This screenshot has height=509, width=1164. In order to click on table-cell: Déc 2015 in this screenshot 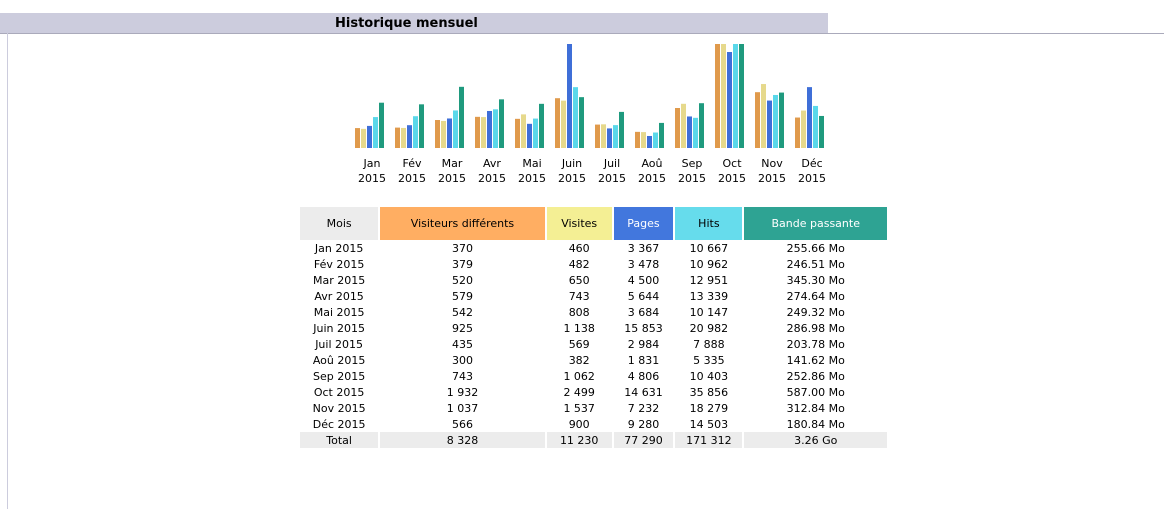, I will do `click(339, 424)`.